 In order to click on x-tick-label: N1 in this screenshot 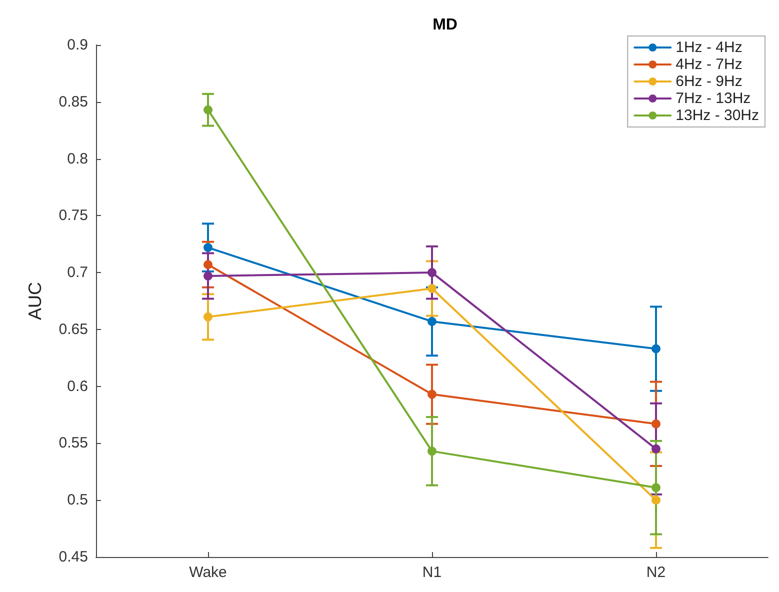, I will do `click(432, 572)`.